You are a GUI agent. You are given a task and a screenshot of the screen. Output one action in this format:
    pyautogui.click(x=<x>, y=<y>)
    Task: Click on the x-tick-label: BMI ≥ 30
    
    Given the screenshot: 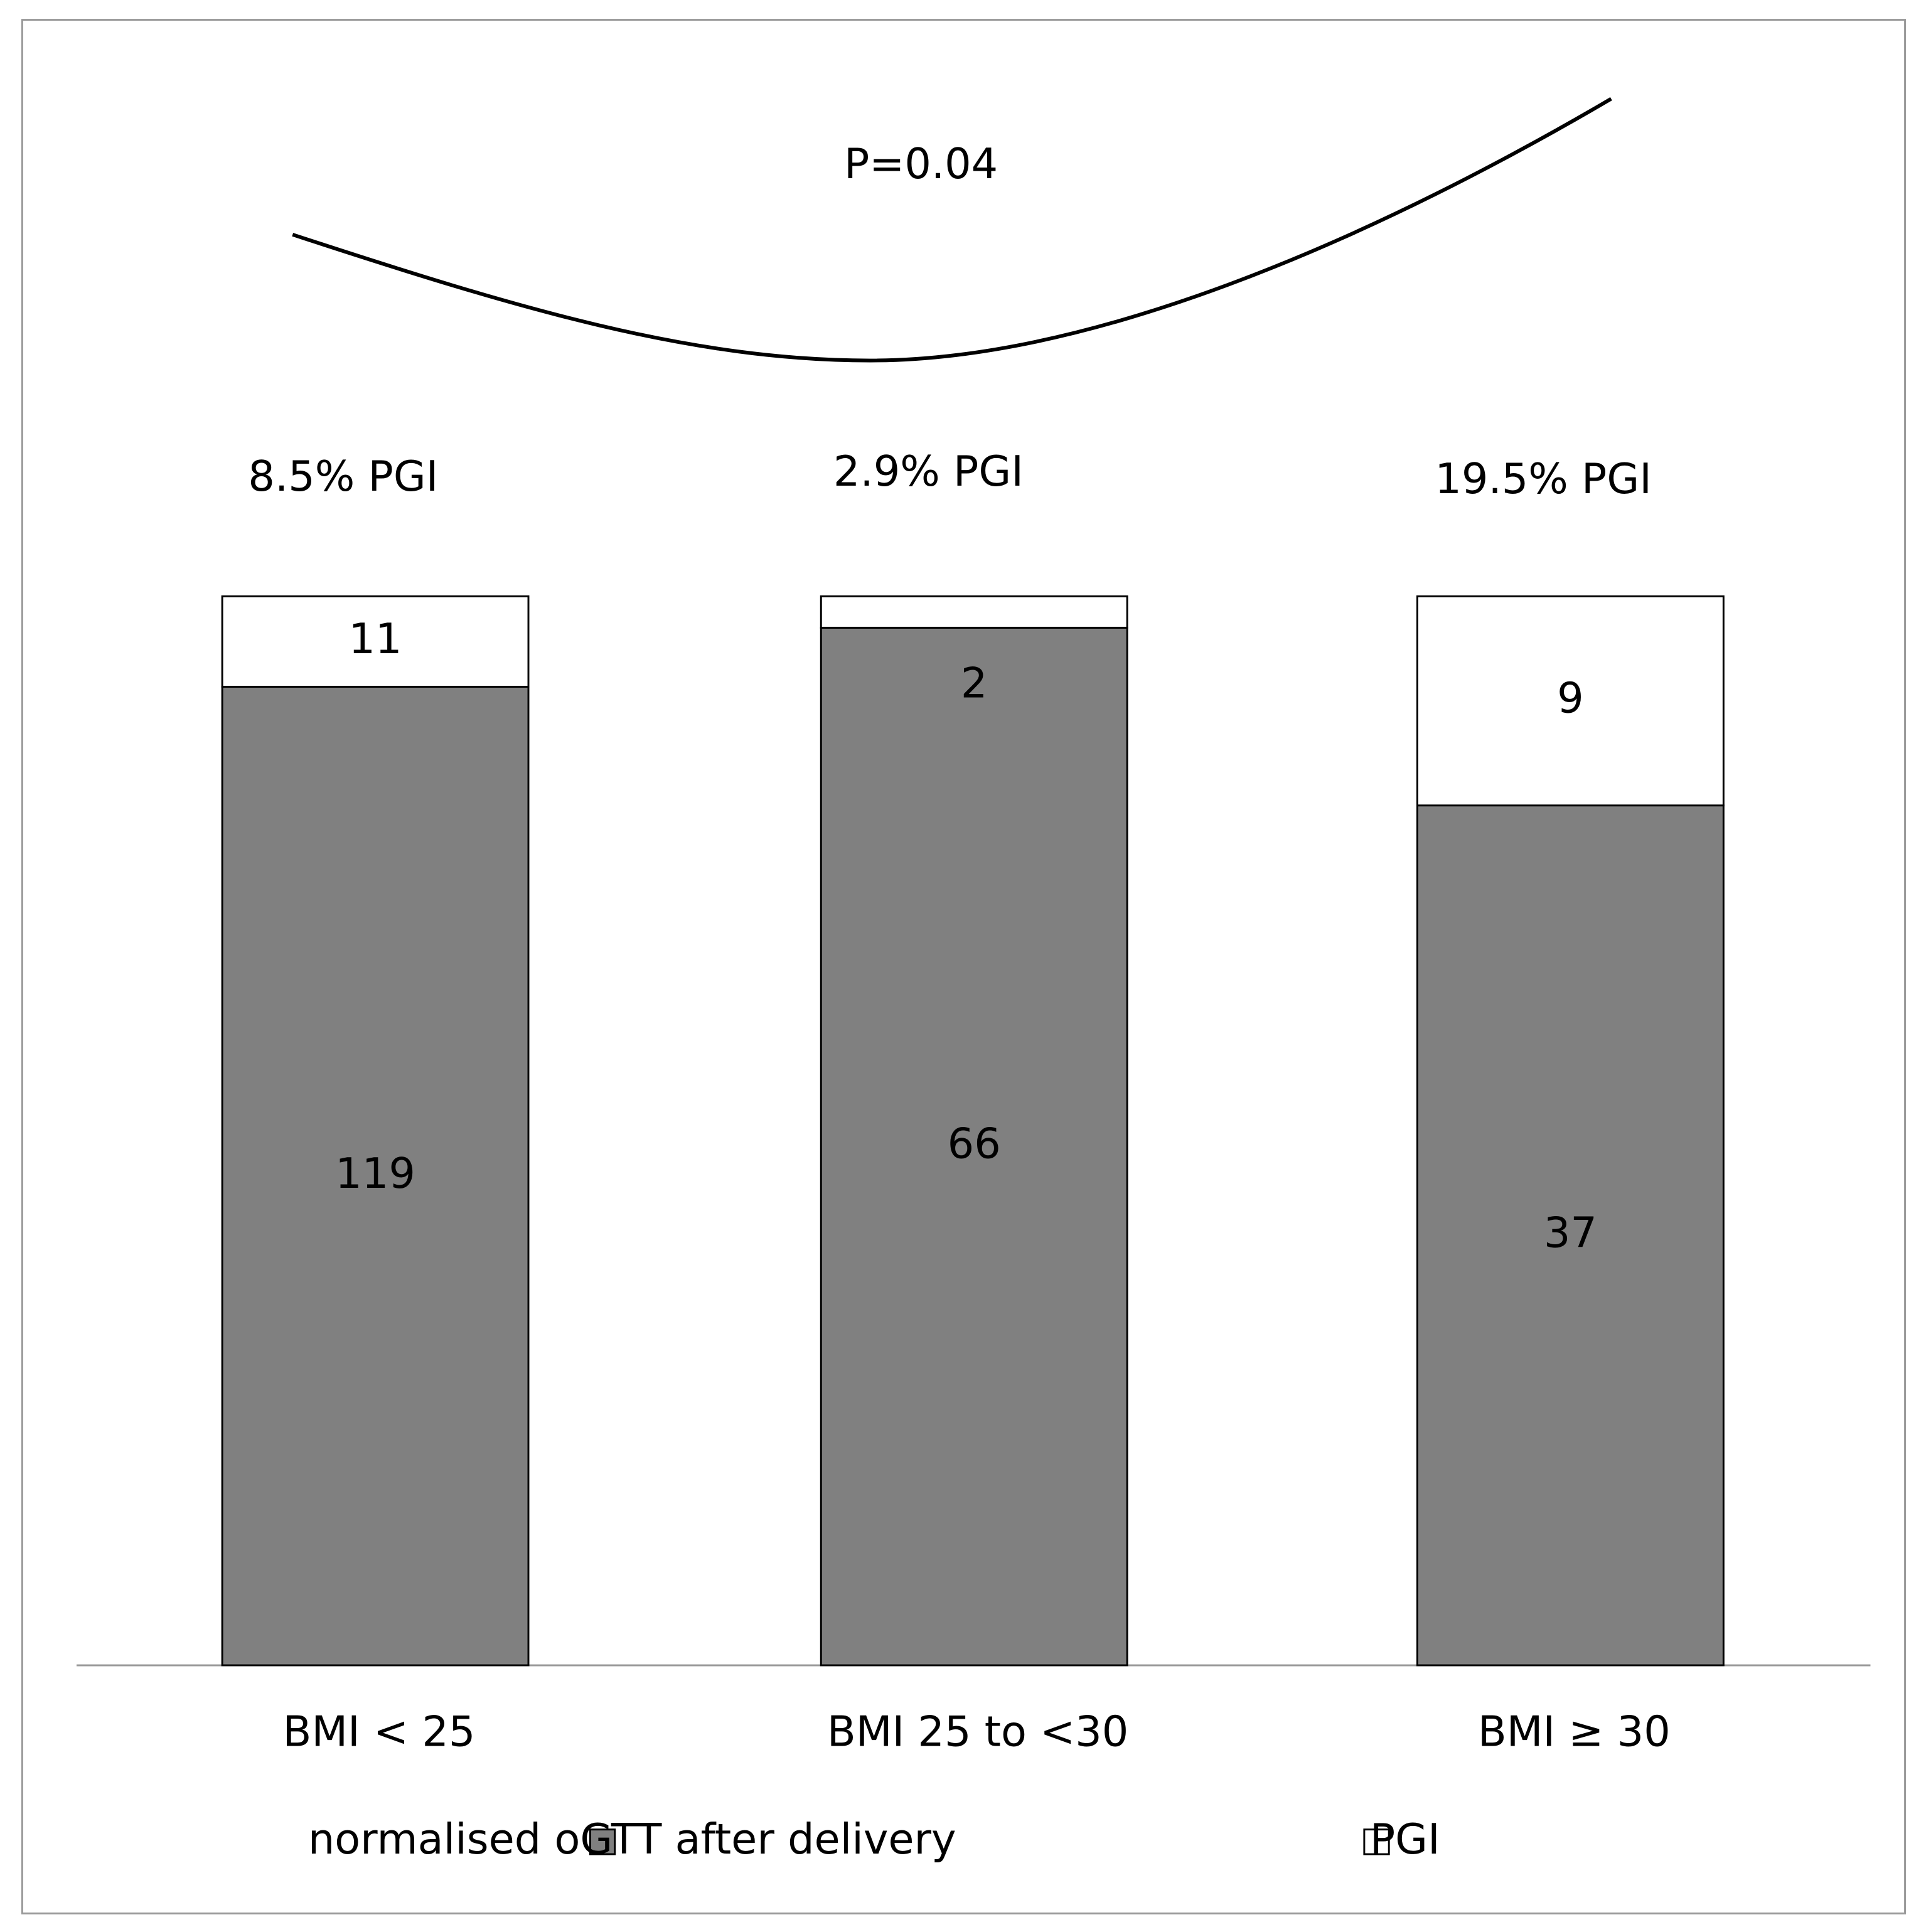 What is the action you would take?
    pyautogui.click(x=1574, y=1731)
    